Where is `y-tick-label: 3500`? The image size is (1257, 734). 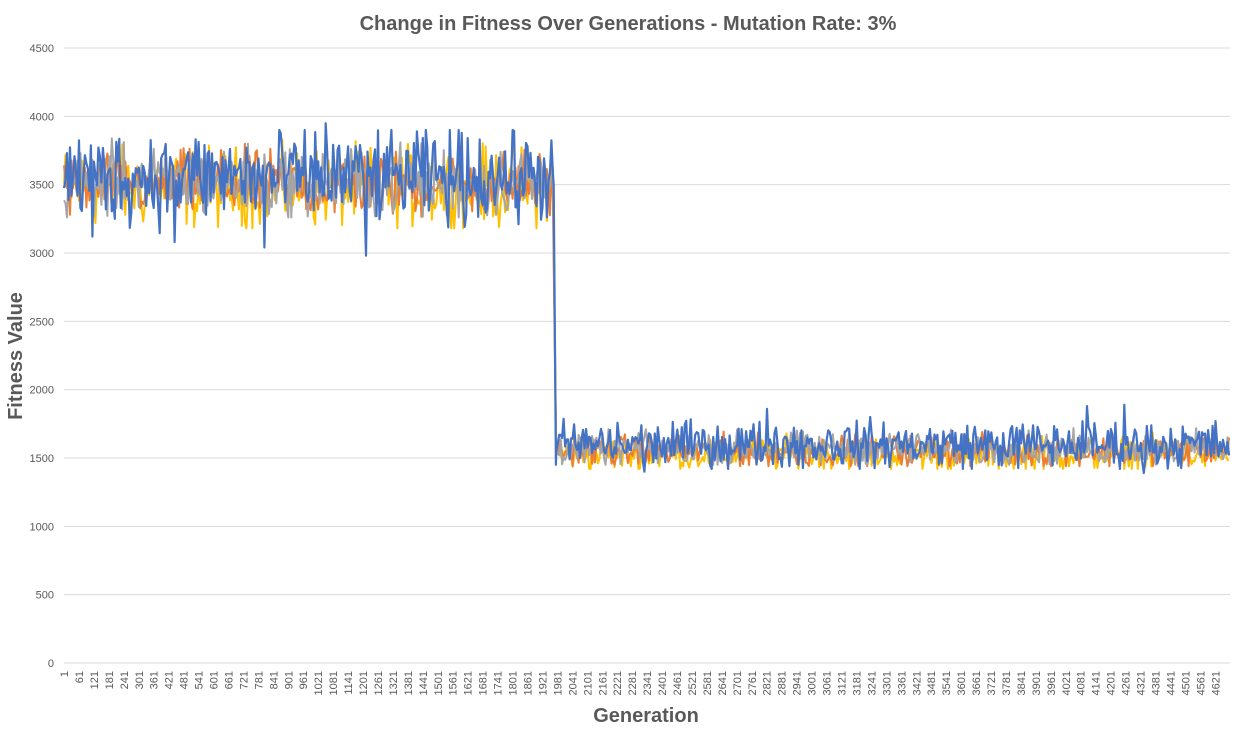
y-tick-label: 3500 is located at coordinates (42, 186).